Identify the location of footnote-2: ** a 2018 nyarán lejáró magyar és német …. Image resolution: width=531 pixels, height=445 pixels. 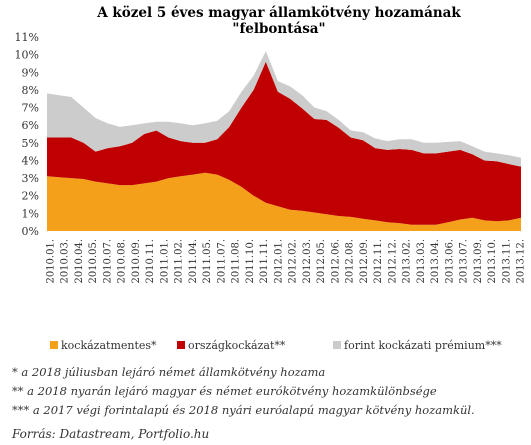
(224, 391).